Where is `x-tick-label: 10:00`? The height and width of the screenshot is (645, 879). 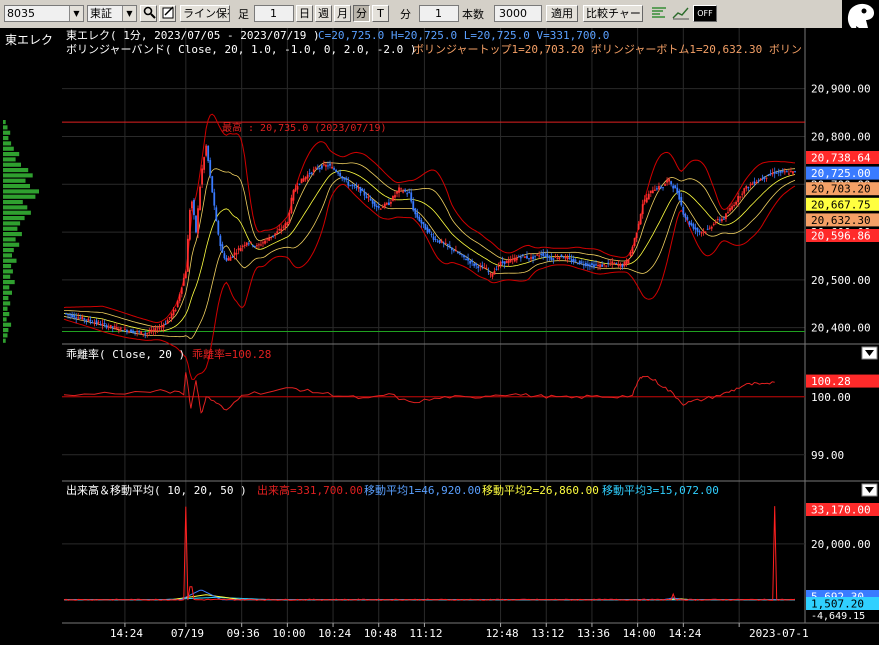 x-tick-label: 10:00 is located at coordinates (288, 633).